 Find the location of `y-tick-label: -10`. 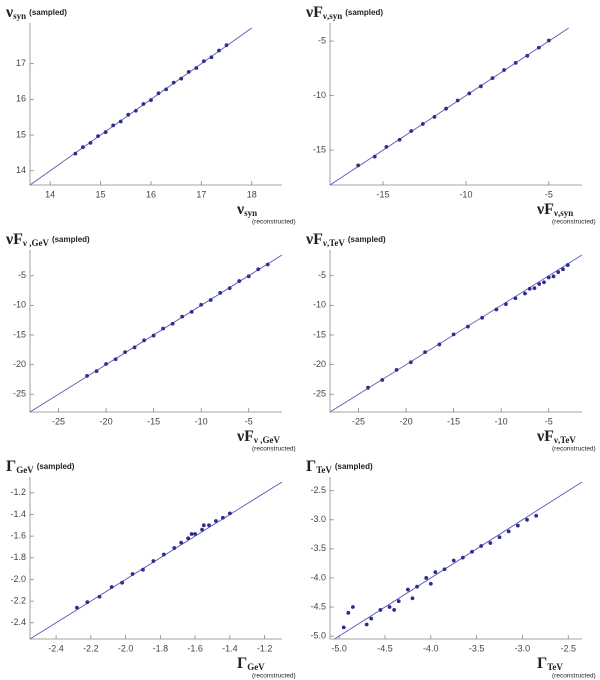

y-tick-label: -10 is located at coordinates (19, 305).